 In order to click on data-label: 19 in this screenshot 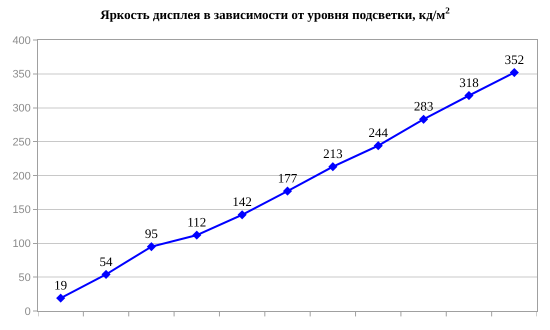, I will do `click(61, 285)`.